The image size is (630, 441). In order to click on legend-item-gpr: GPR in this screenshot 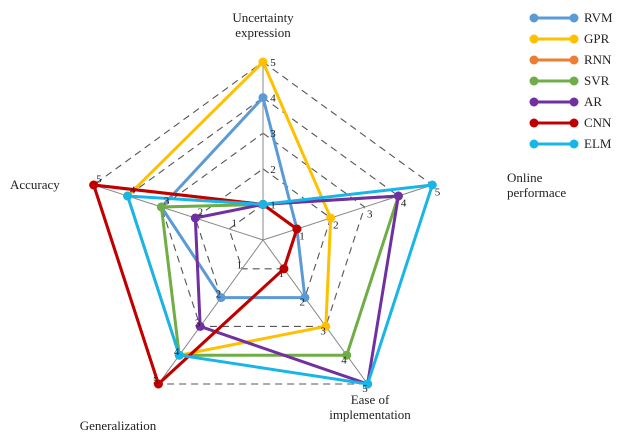, I will do `click(569, 38)`.